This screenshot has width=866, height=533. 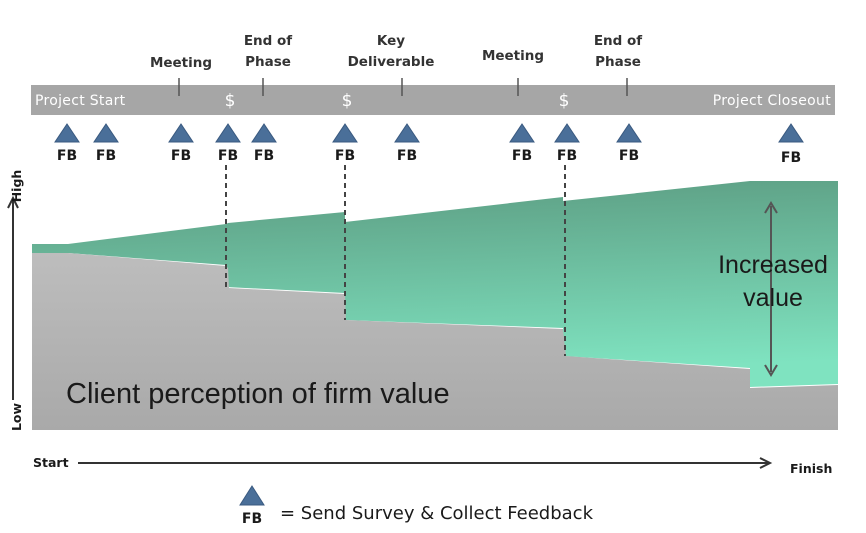 What do you see at coordinates (395, 260) in the screenshot?
I see `phase-drop-lines` at bounding box center [395, 260].